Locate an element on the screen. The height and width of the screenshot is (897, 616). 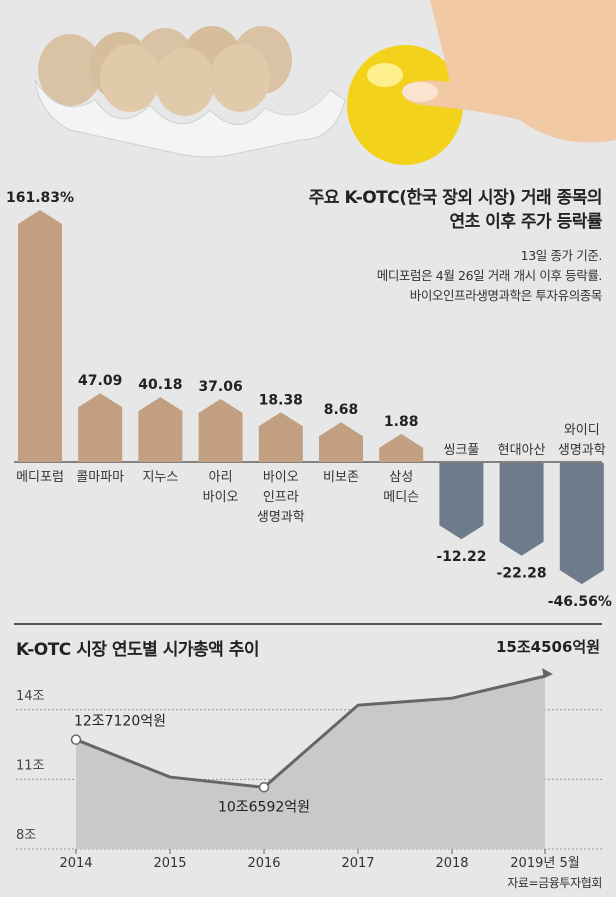
x-tick-label: 2015 is located at coordinates (169, 863).